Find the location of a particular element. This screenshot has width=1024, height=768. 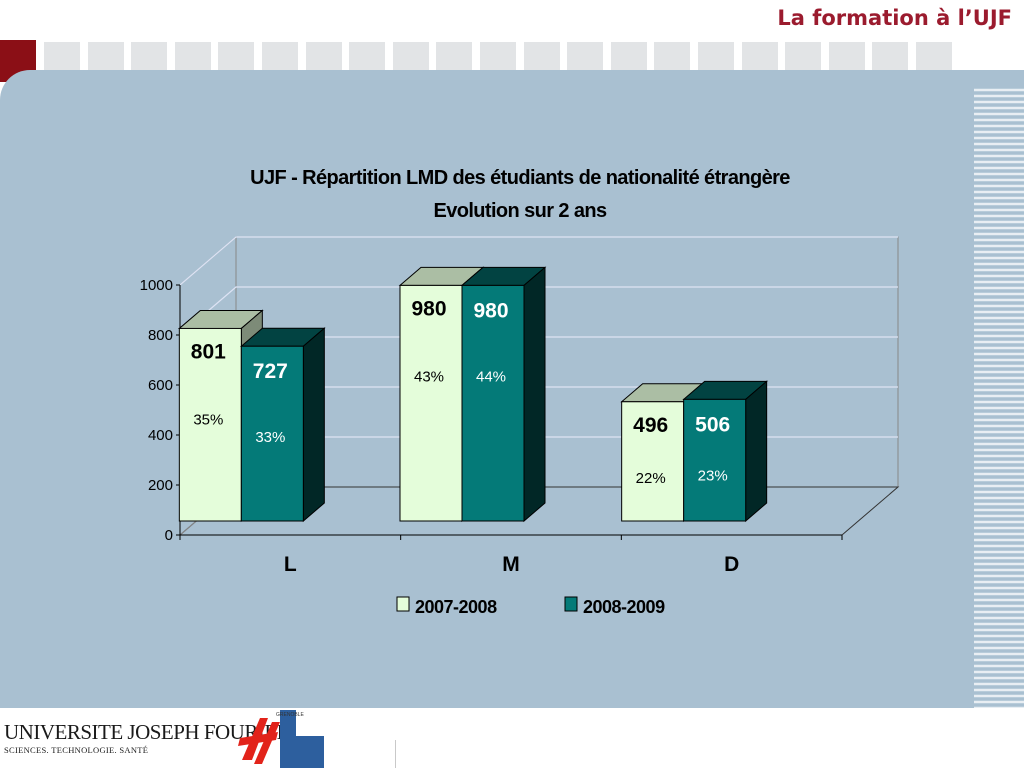

y-tick-label: 0 is located at coordinates (169, 535).